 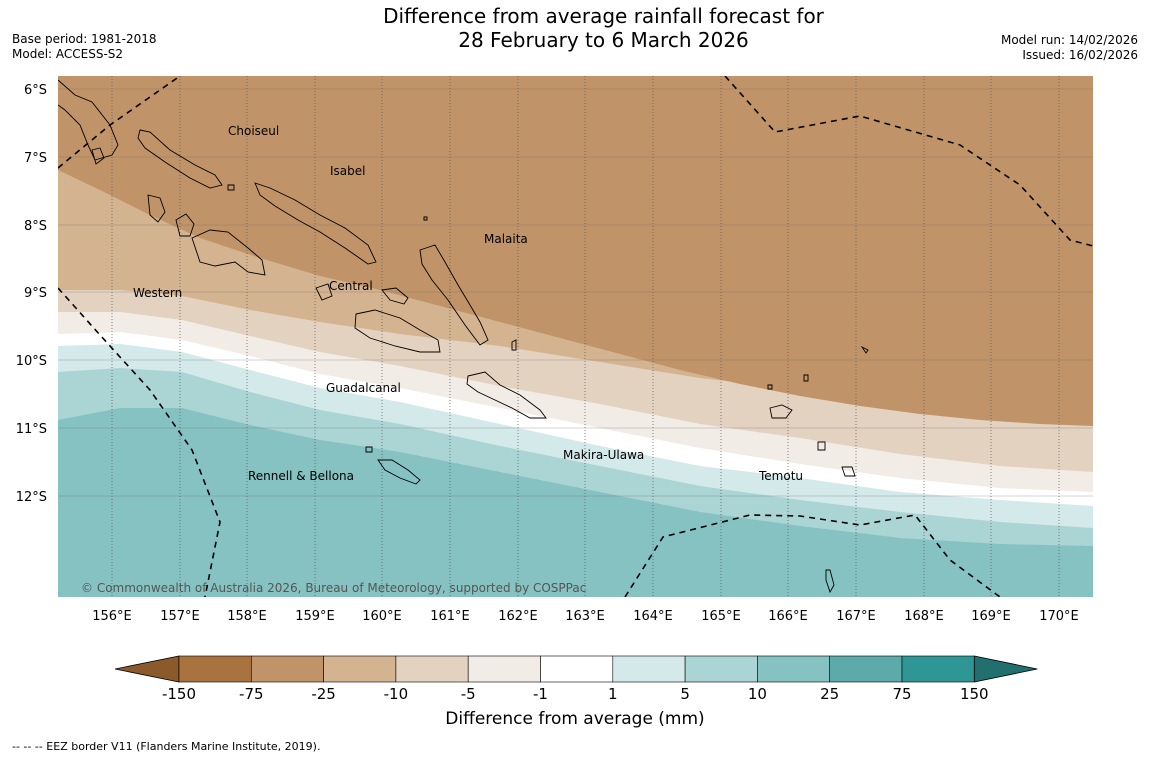 I want to click on shortland-islet, so click(x=231, y=187).